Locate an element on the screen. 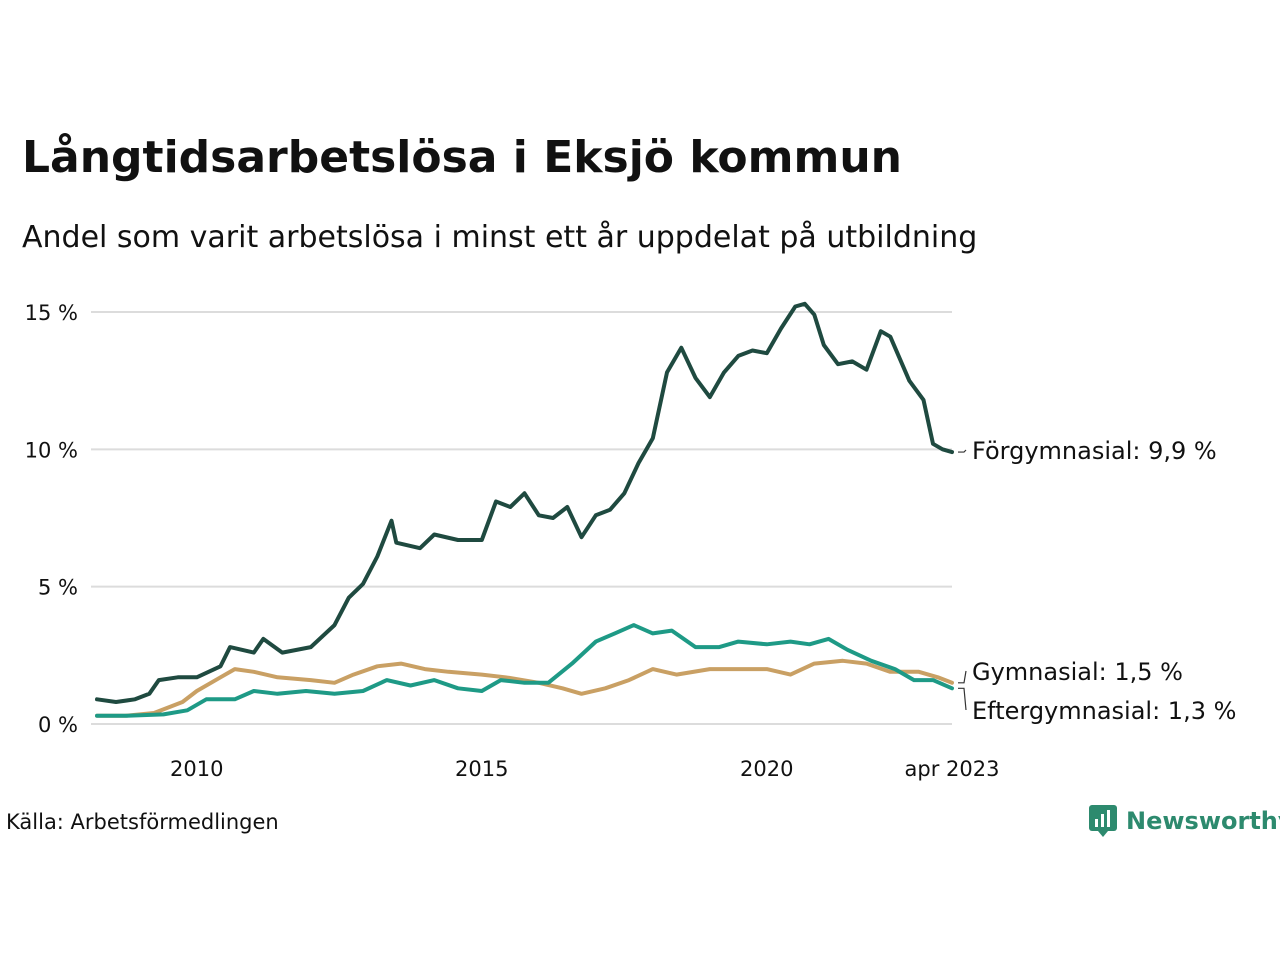 Image resolution: width=1280 pixels, height=960 pixels. chart-title: Långtidsarbetslösa i Eksjö kommun is located at coordinates (462, 157).